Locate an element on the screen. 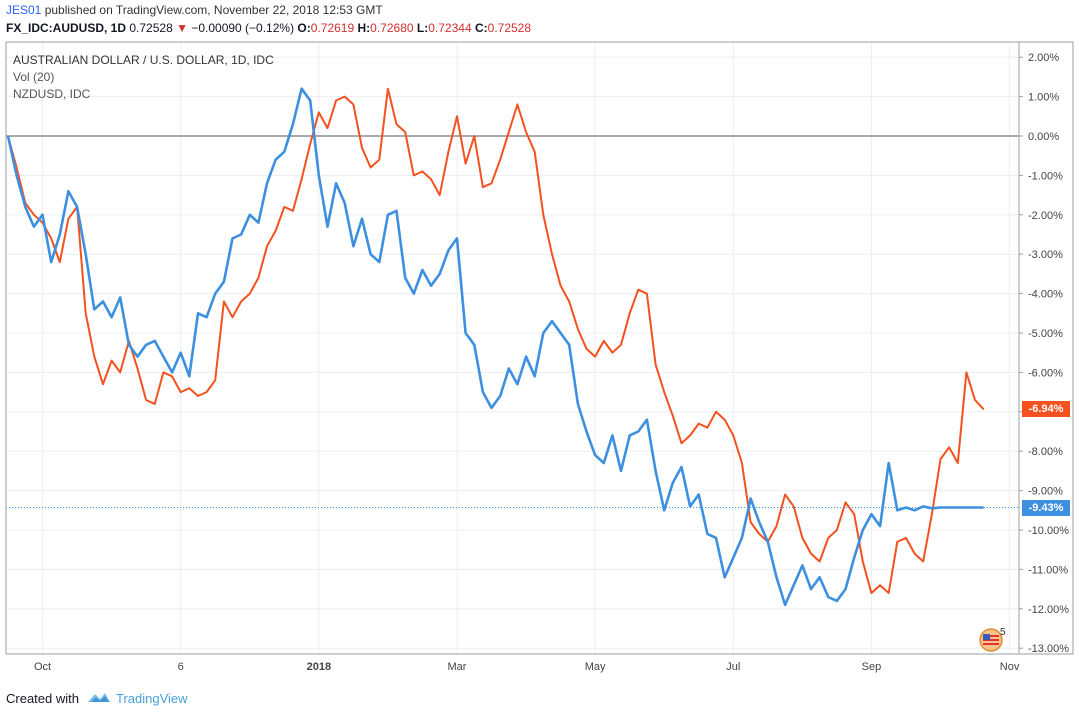 Image resolution: width=1079 pixels, height=713 pixels. x-tick-label: May is located at coordinates (595, 667).